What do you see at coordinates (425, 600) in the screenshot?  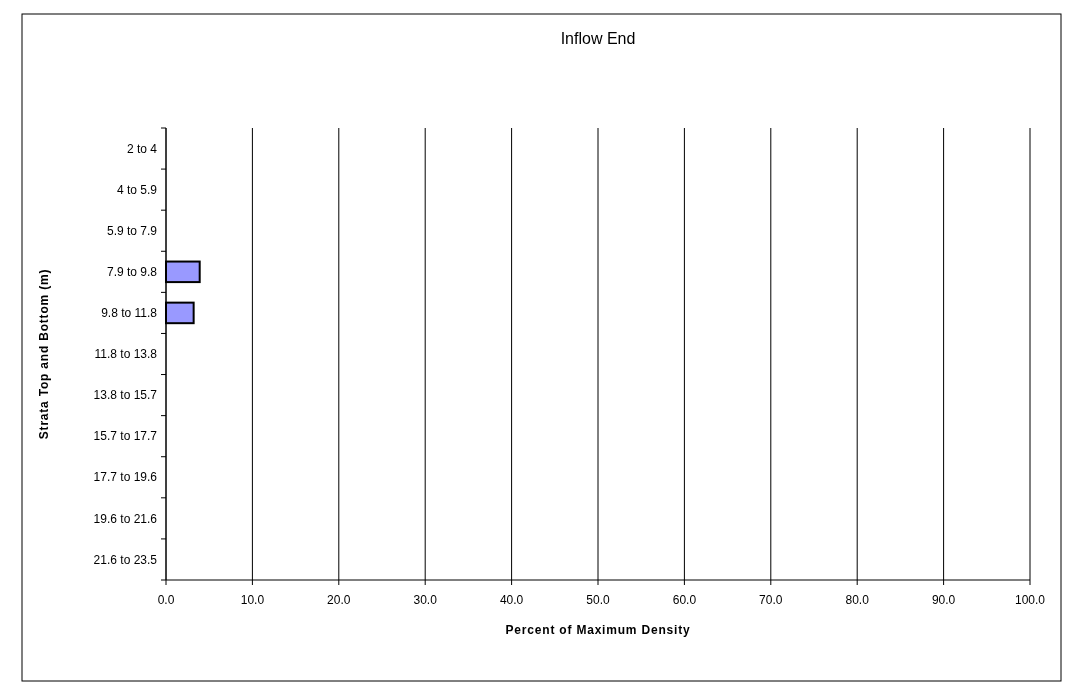 I see `x-tick-label: 30.0` at bounding box center [425, 600].